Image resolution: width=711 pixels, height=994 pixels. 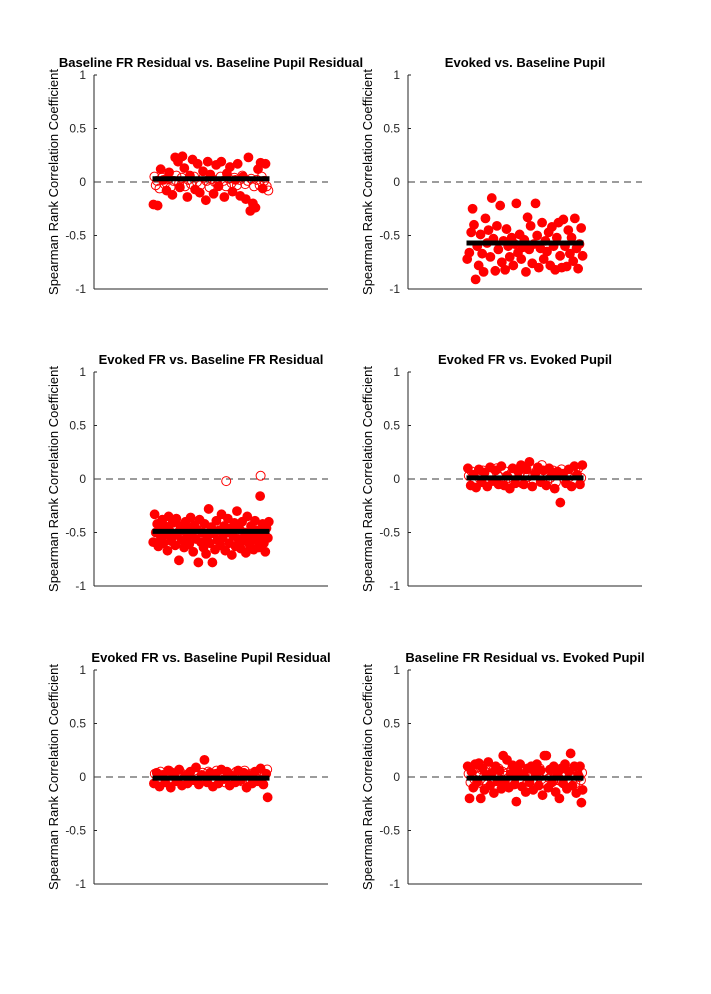 I want to click on chart-title: Baseline FR Residual vs. Evoked Pupil, so click(x=524, y=657).